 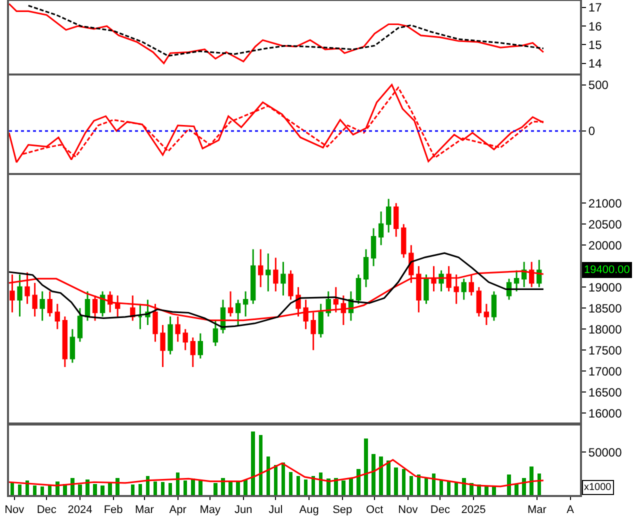 What do you see at coordinates (595, 63) in the screenshot?
I see `y-tick-label: 14` at bounding box center [595, 63].